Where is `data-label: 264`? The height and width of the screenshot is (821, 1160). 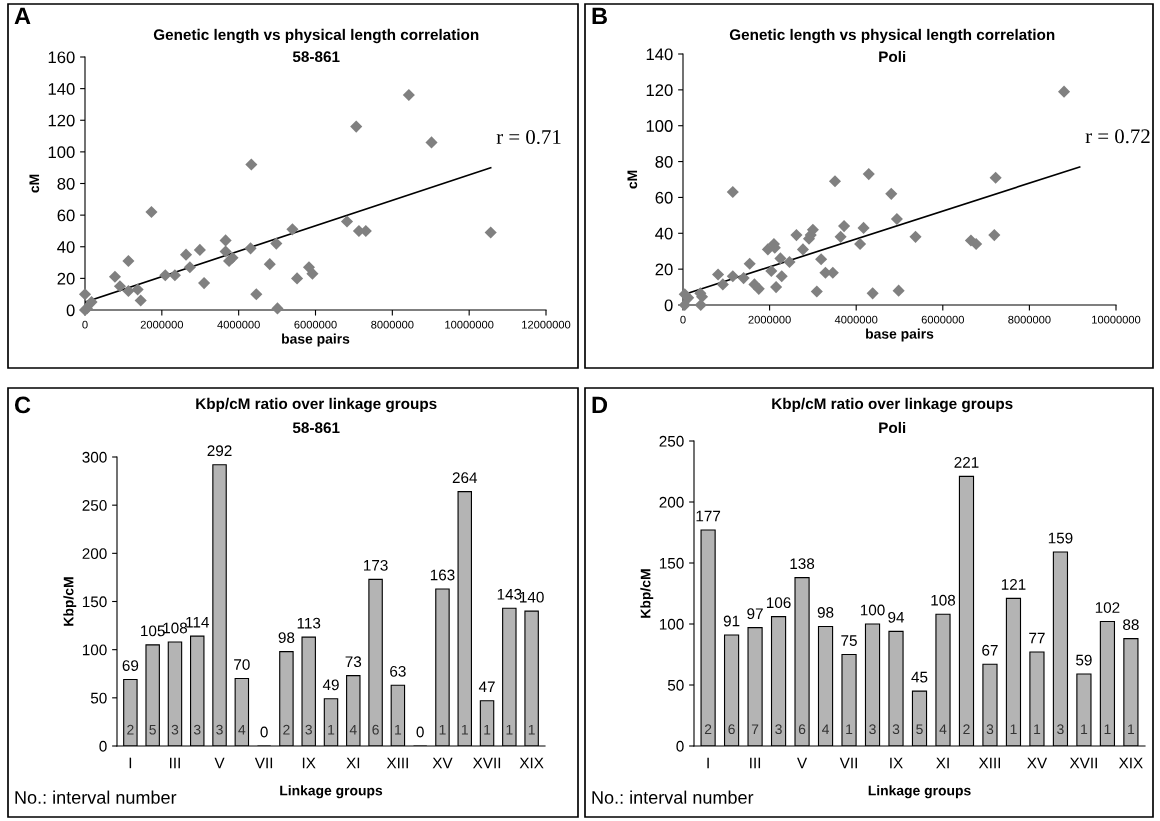 data-label: 264 is located at coordinates (465, 478).